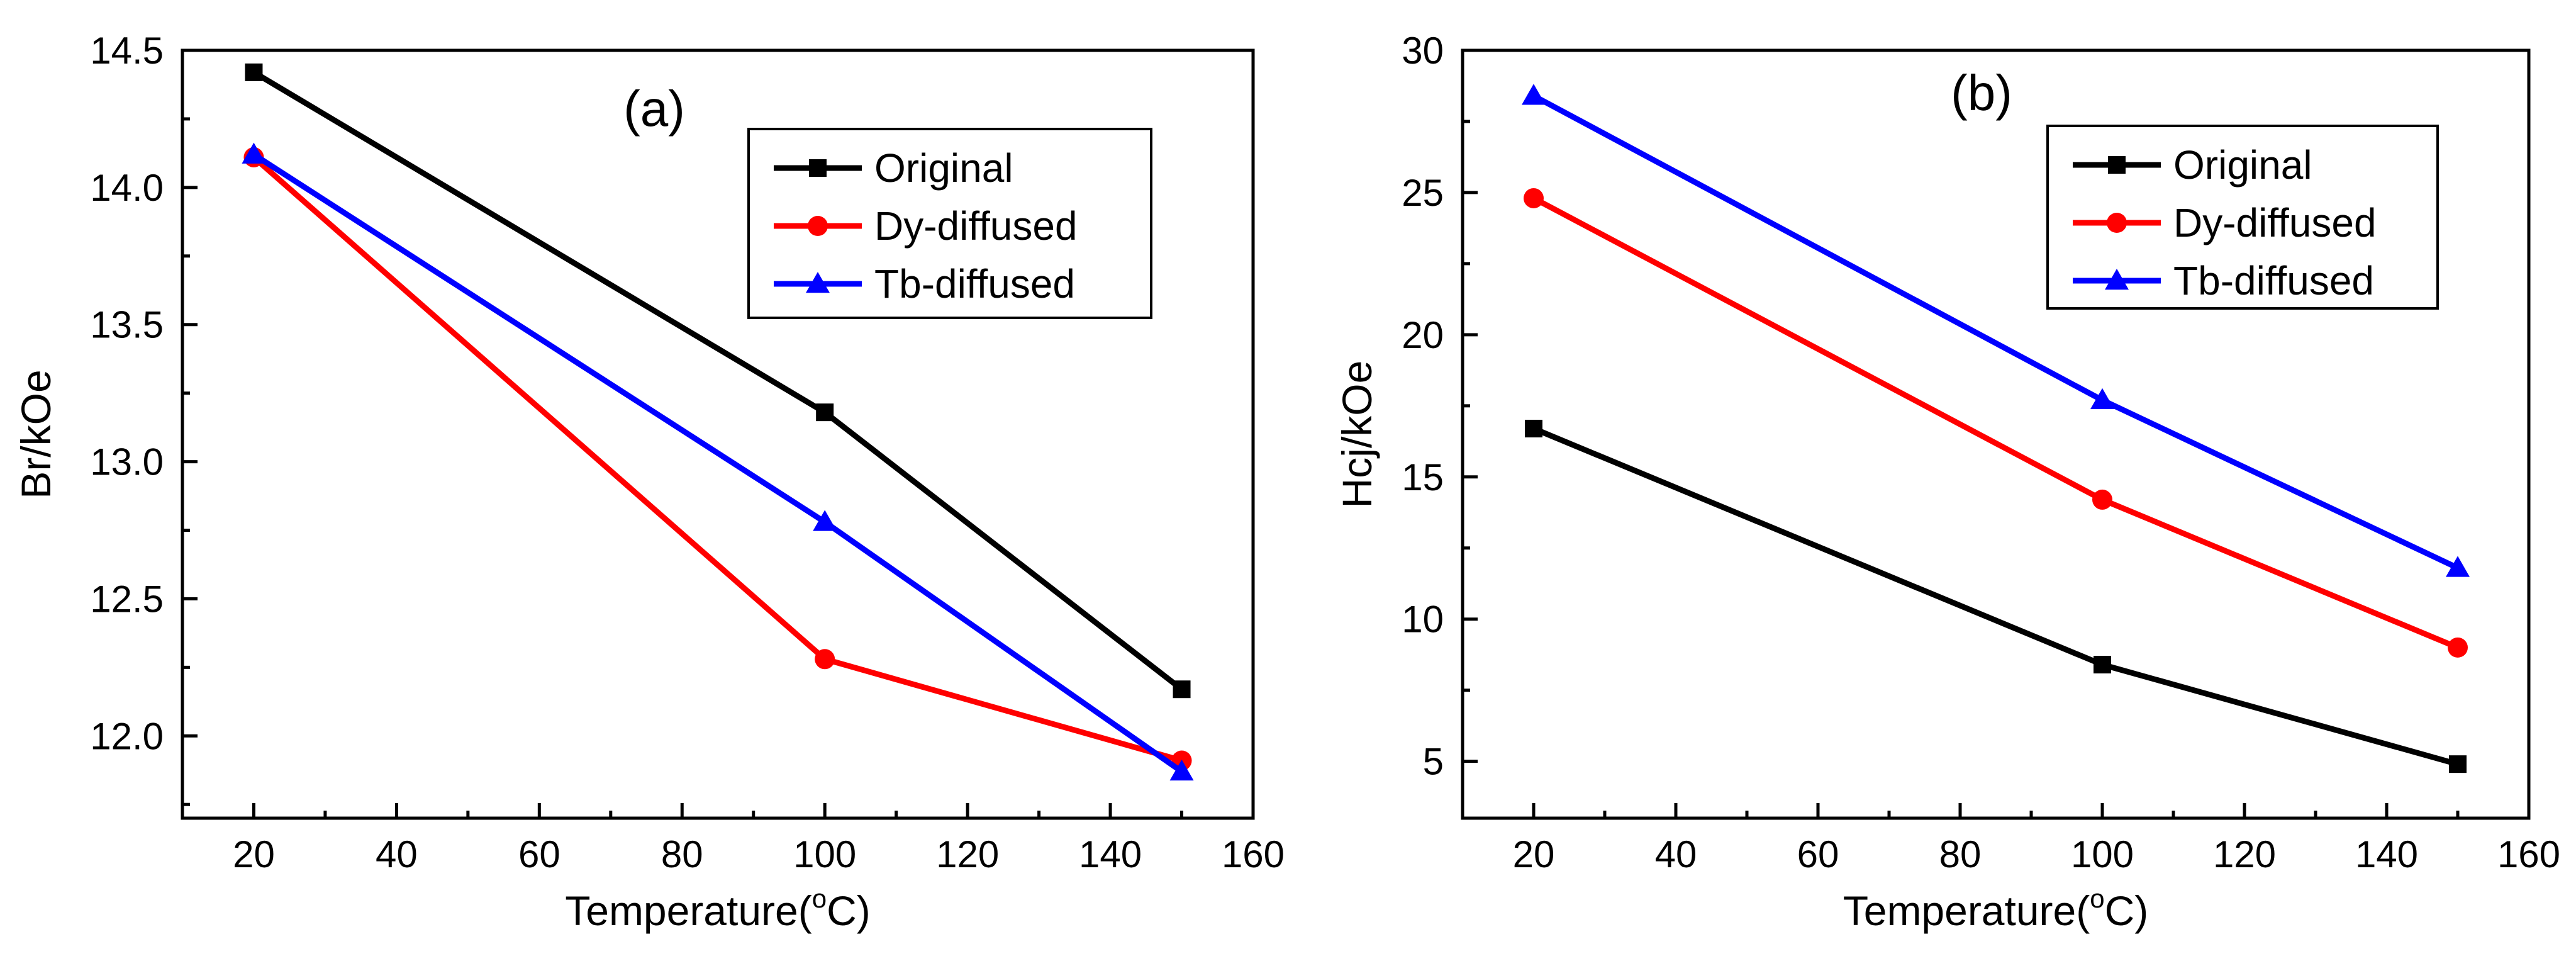  What do you see at coordinates (654, 109) in the screenshot?
I see `panel-label: (a)` at bounding box center [654, 109].